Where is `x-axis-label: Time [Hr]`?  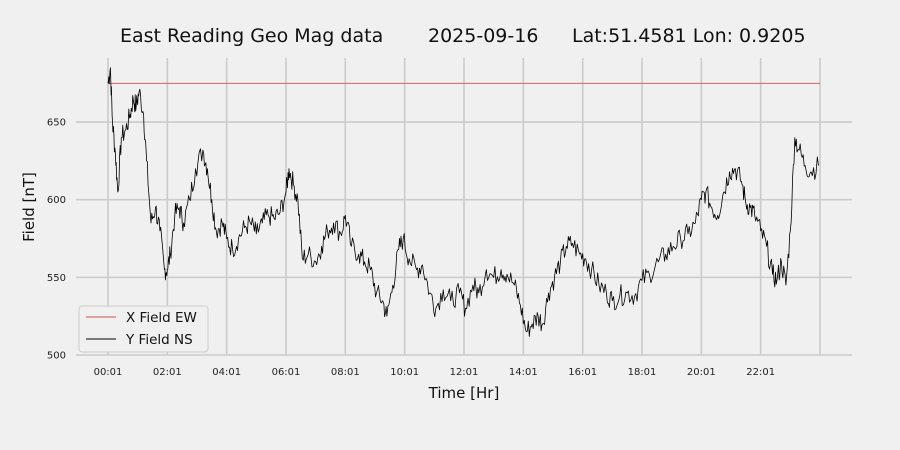
x-axis-label: Time [Hr] is located at coordinates (464, 393).